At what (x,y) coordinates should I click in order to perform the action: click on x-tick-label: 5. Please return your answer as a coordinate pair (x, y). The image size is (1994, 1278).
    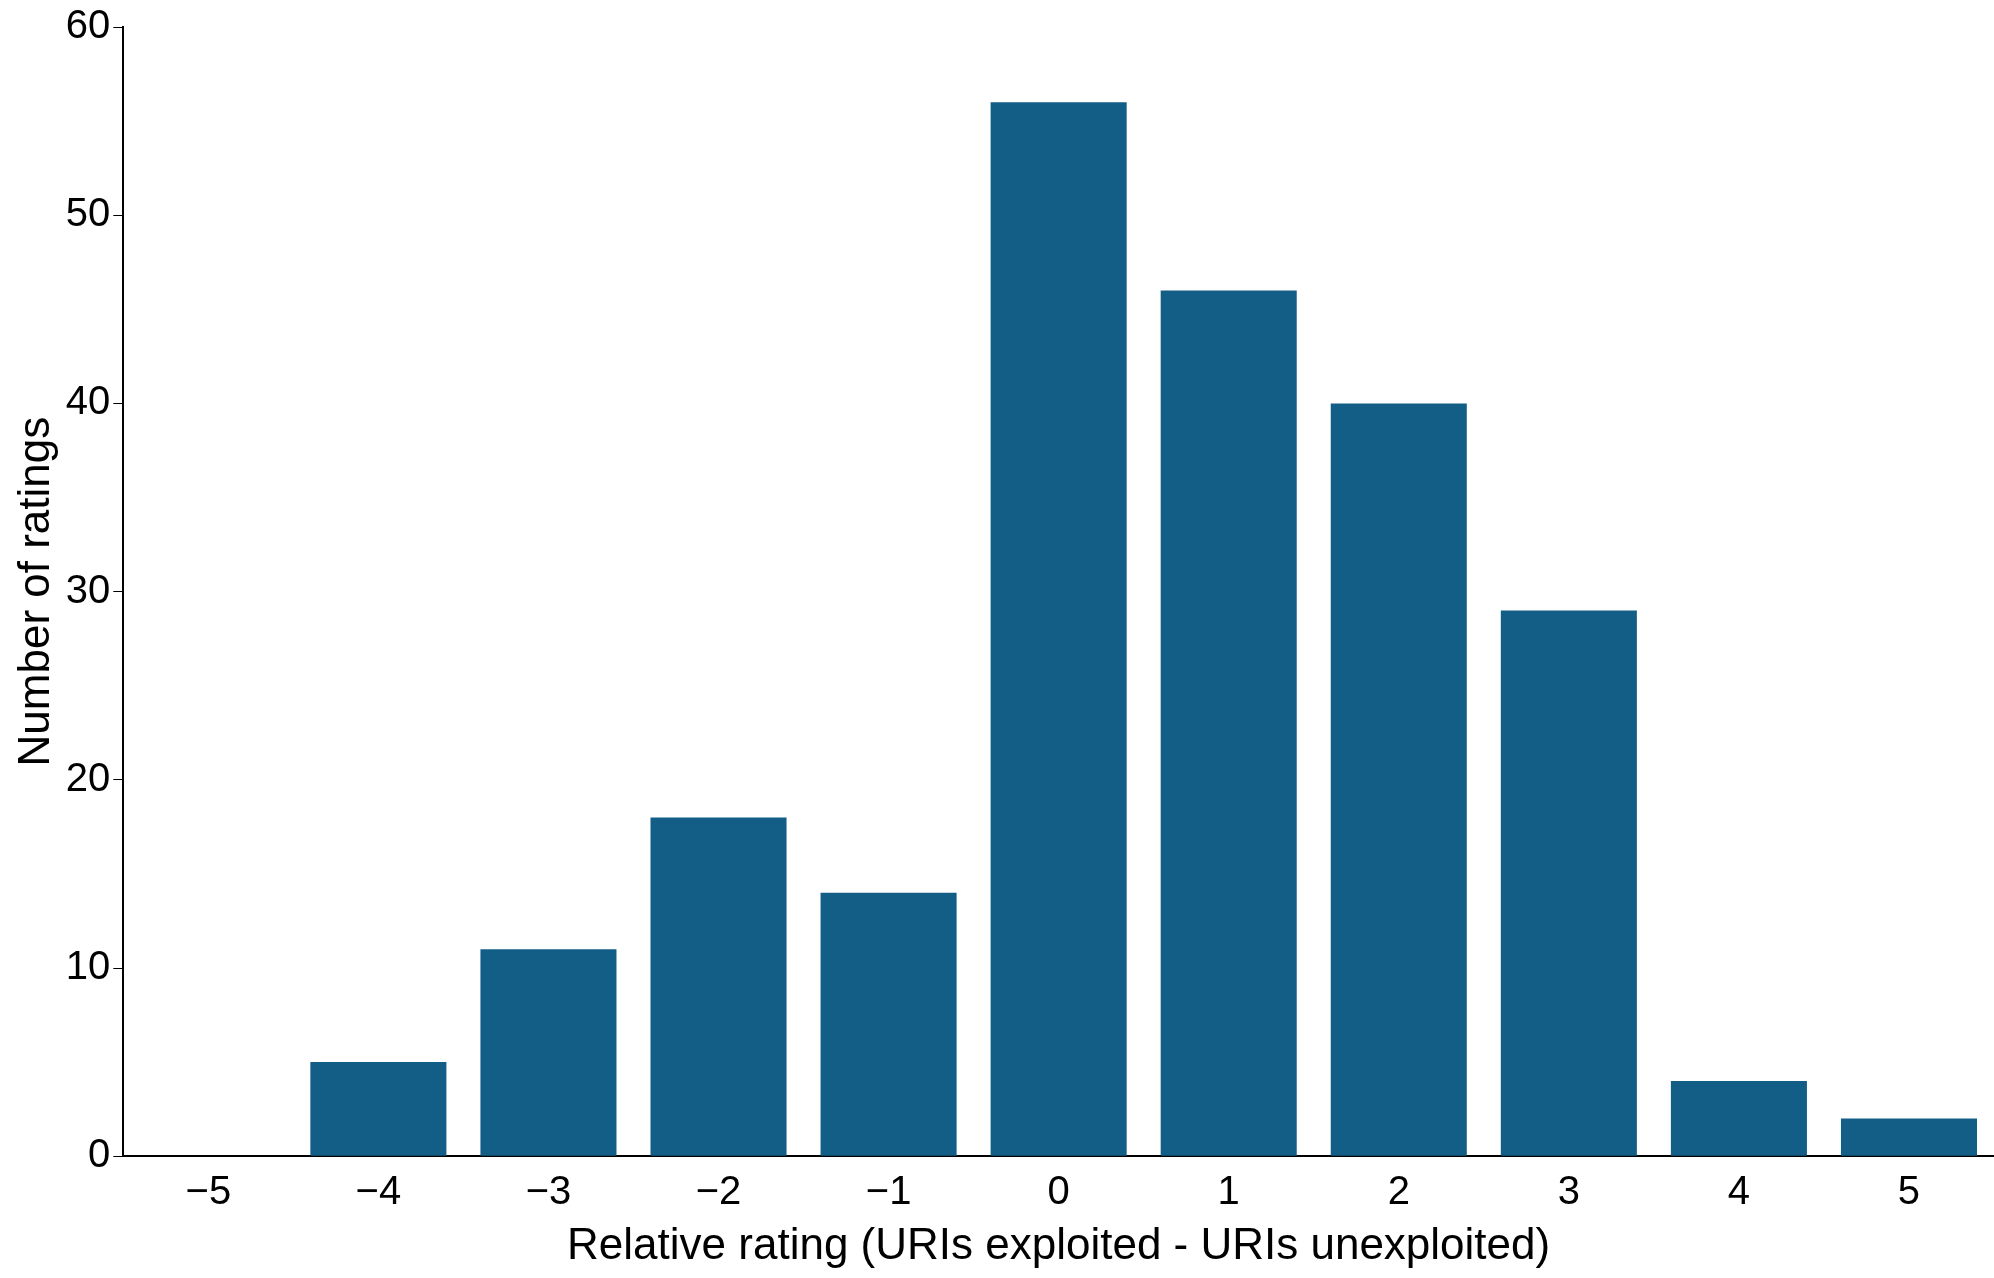
    Looking at the image, I should click on (1909, 1190).